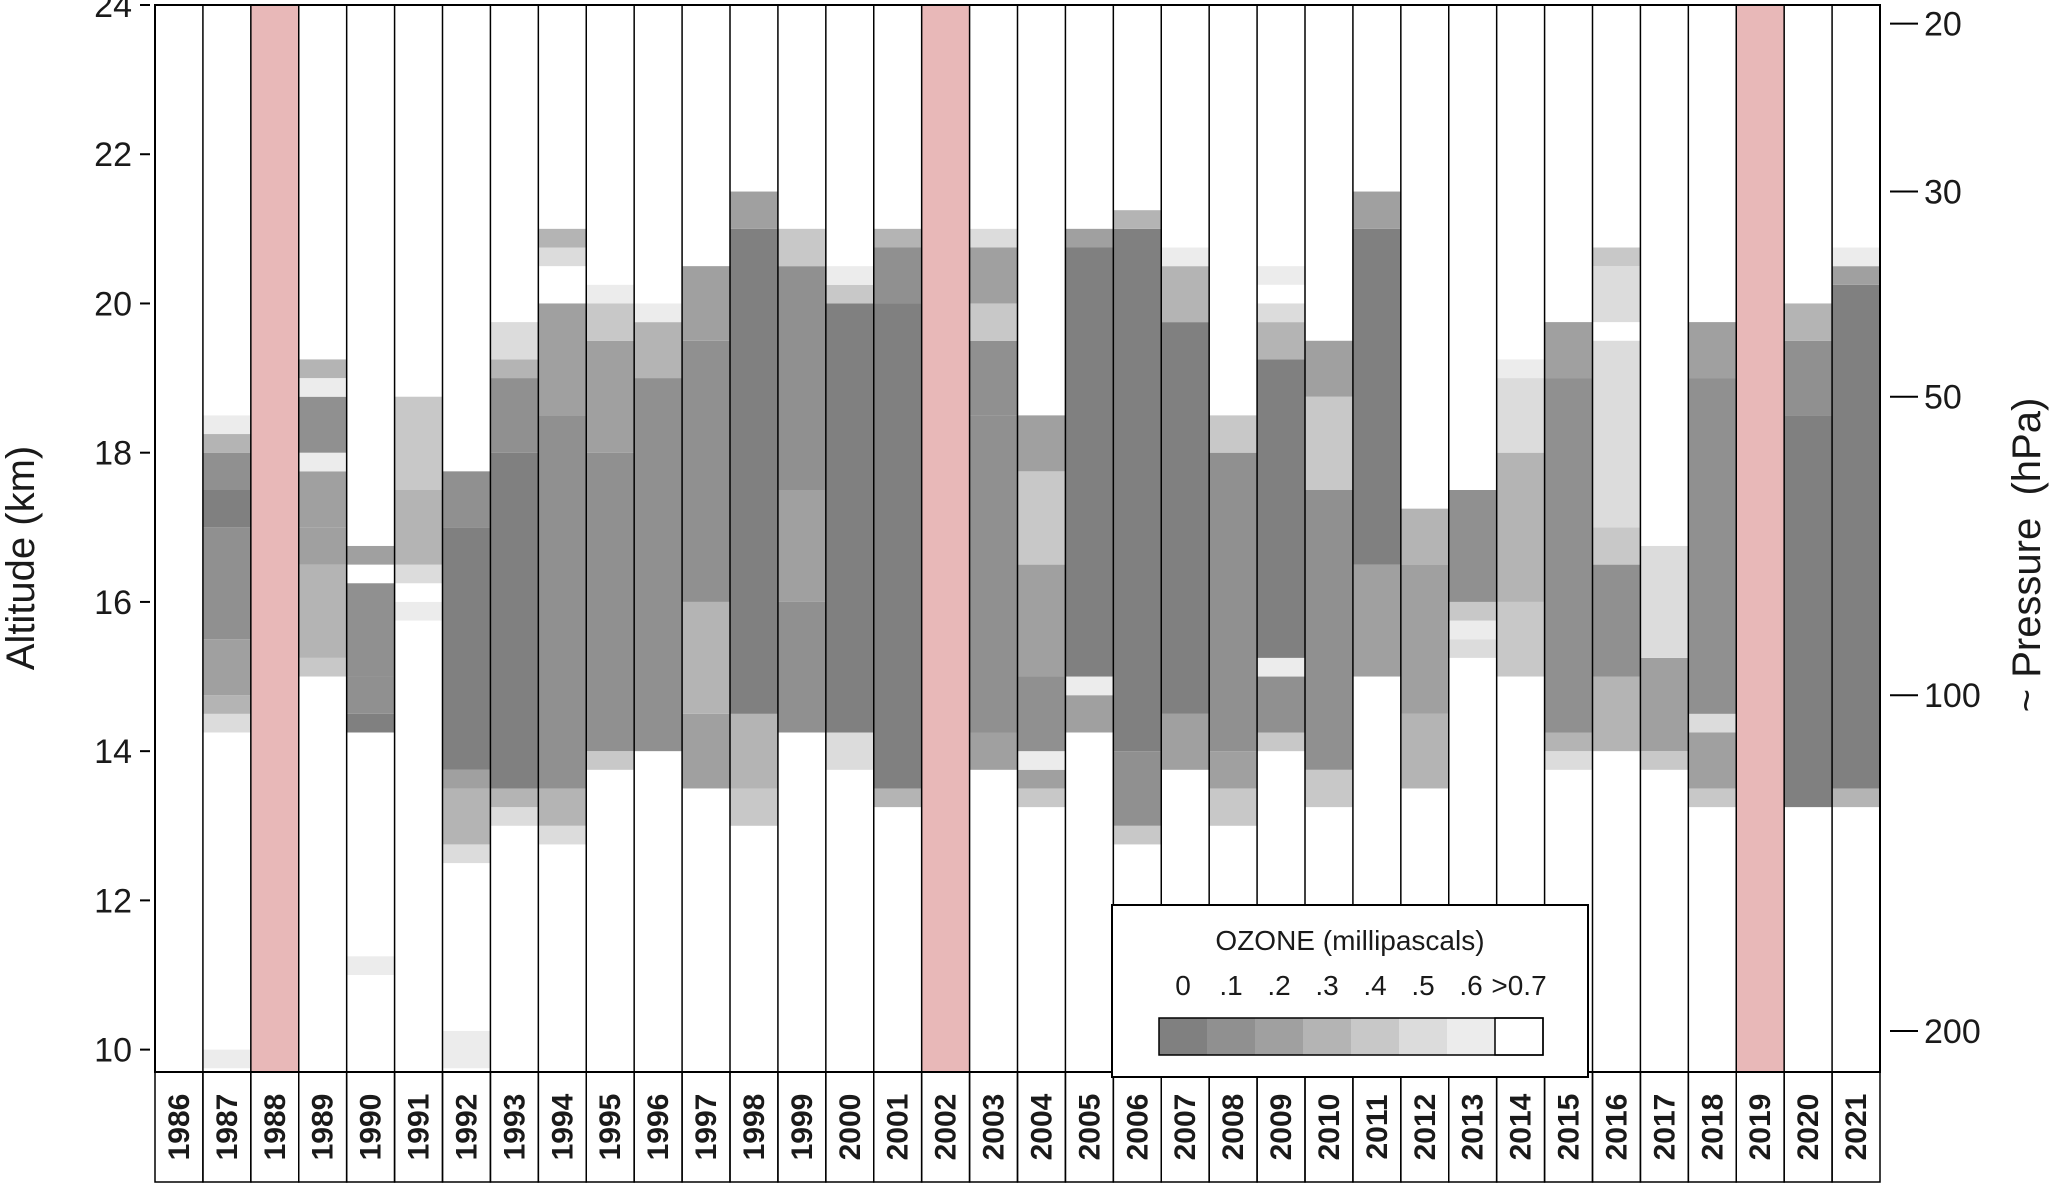 The height and width of the screenshot is (1185, 2067). What do you see at coordinates (1281, 1127) in the screenshot?
I see `year-label-2009: 2009` at bounding box center [1281, 1127].